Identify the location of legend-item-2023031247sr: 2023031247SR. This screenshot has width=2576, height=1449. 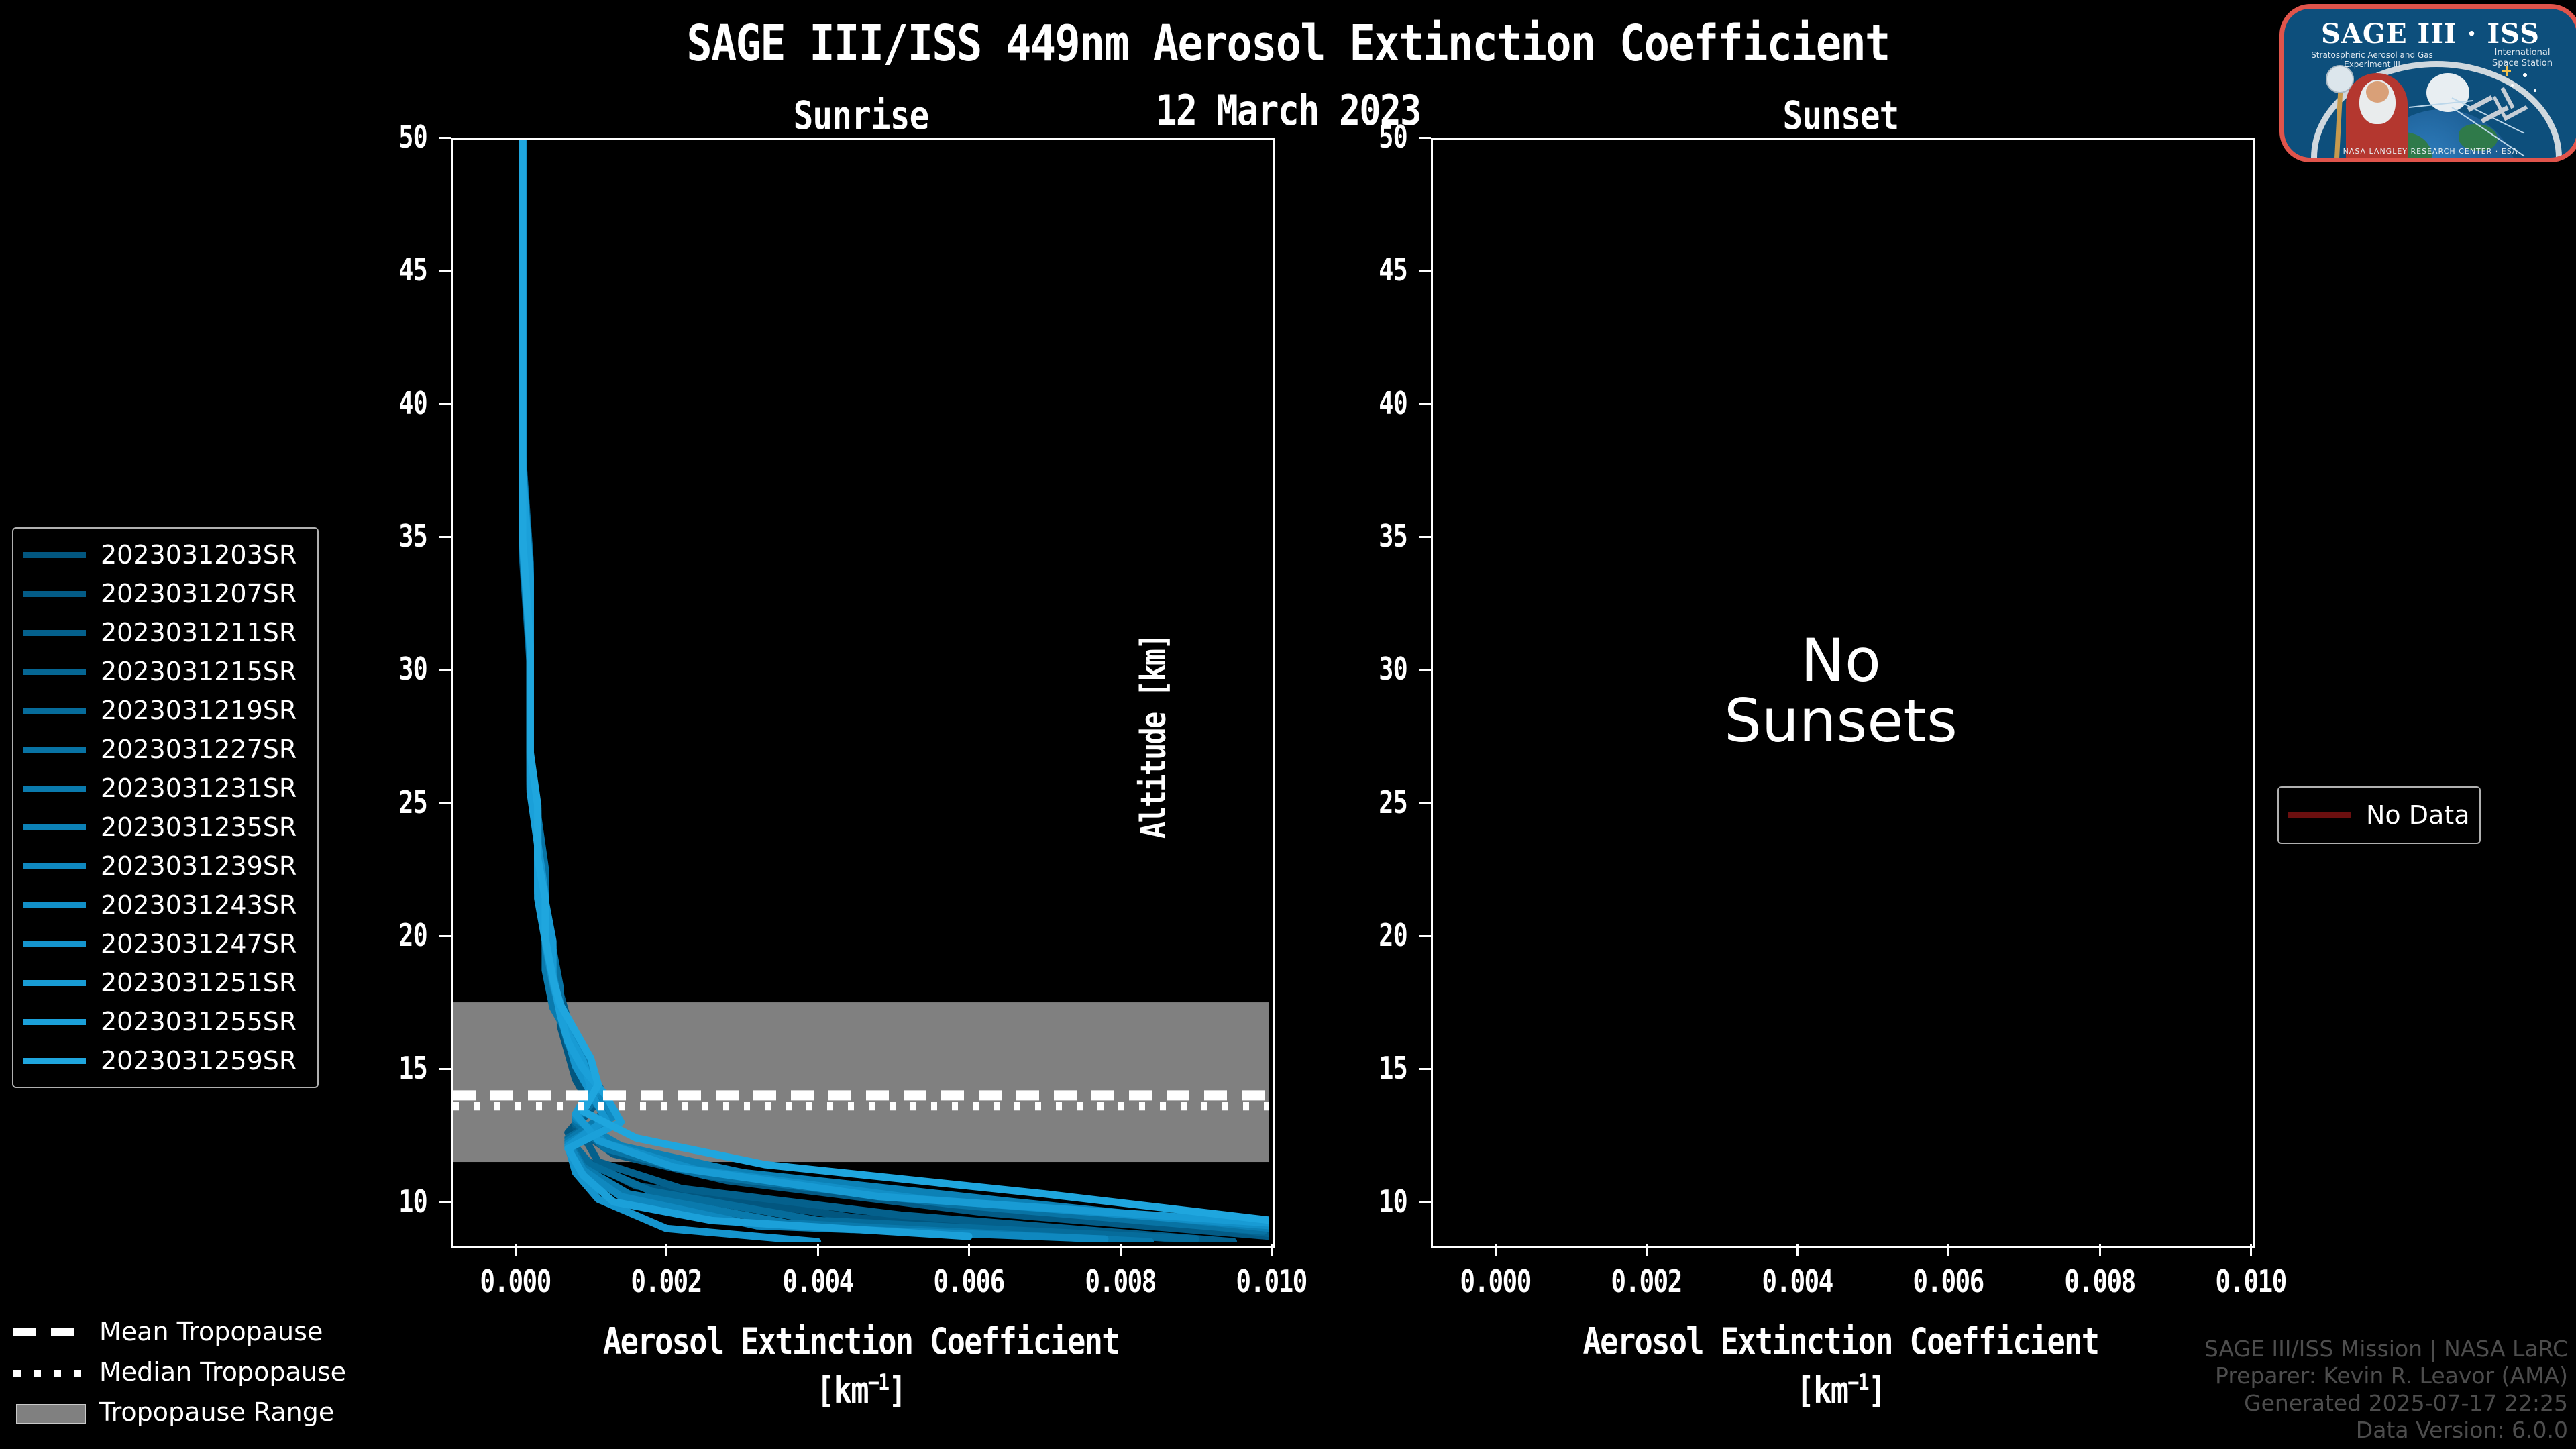
(165, 943).